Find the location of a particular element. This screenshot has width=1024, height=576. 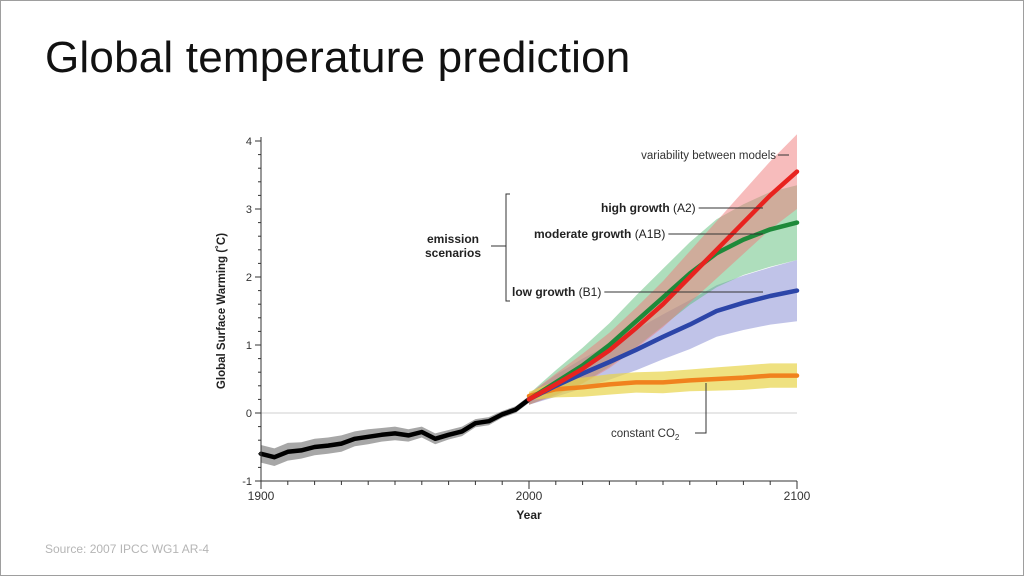

source-caption: Source: 2007 IPCC WG1 AR-4 is located at coordinates (127, 549).